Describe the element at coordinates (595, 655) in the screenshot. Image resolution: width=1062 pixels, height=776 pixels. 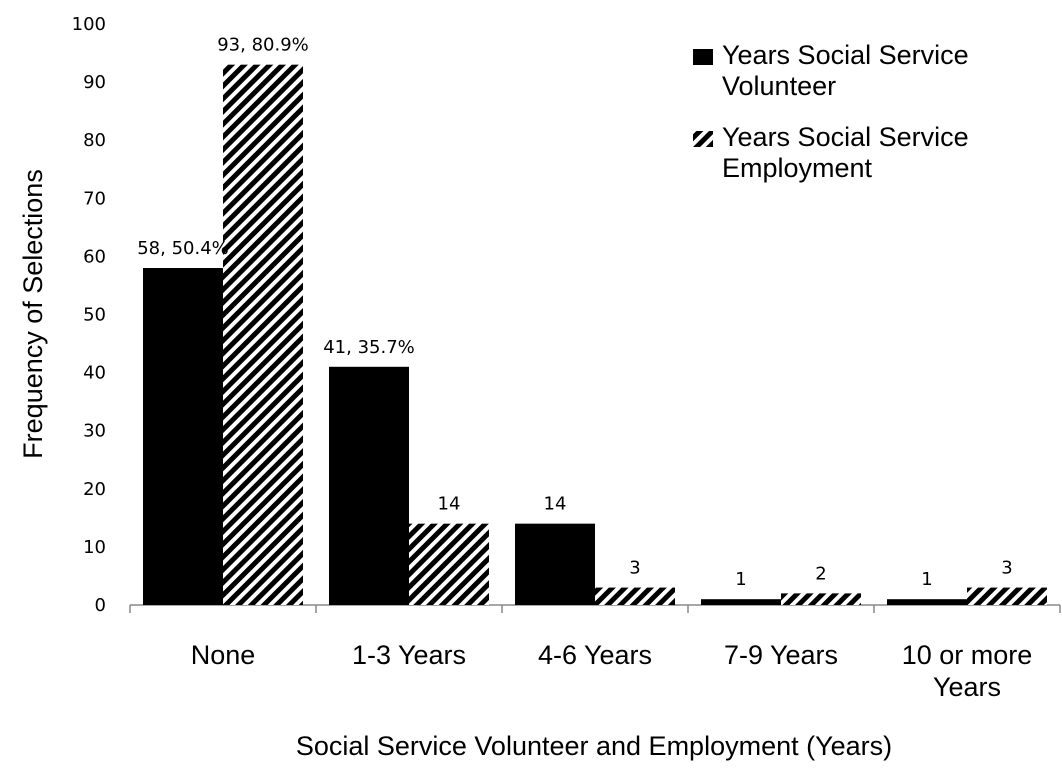
I see `x-tick-label: 4-6 Years` at that location.